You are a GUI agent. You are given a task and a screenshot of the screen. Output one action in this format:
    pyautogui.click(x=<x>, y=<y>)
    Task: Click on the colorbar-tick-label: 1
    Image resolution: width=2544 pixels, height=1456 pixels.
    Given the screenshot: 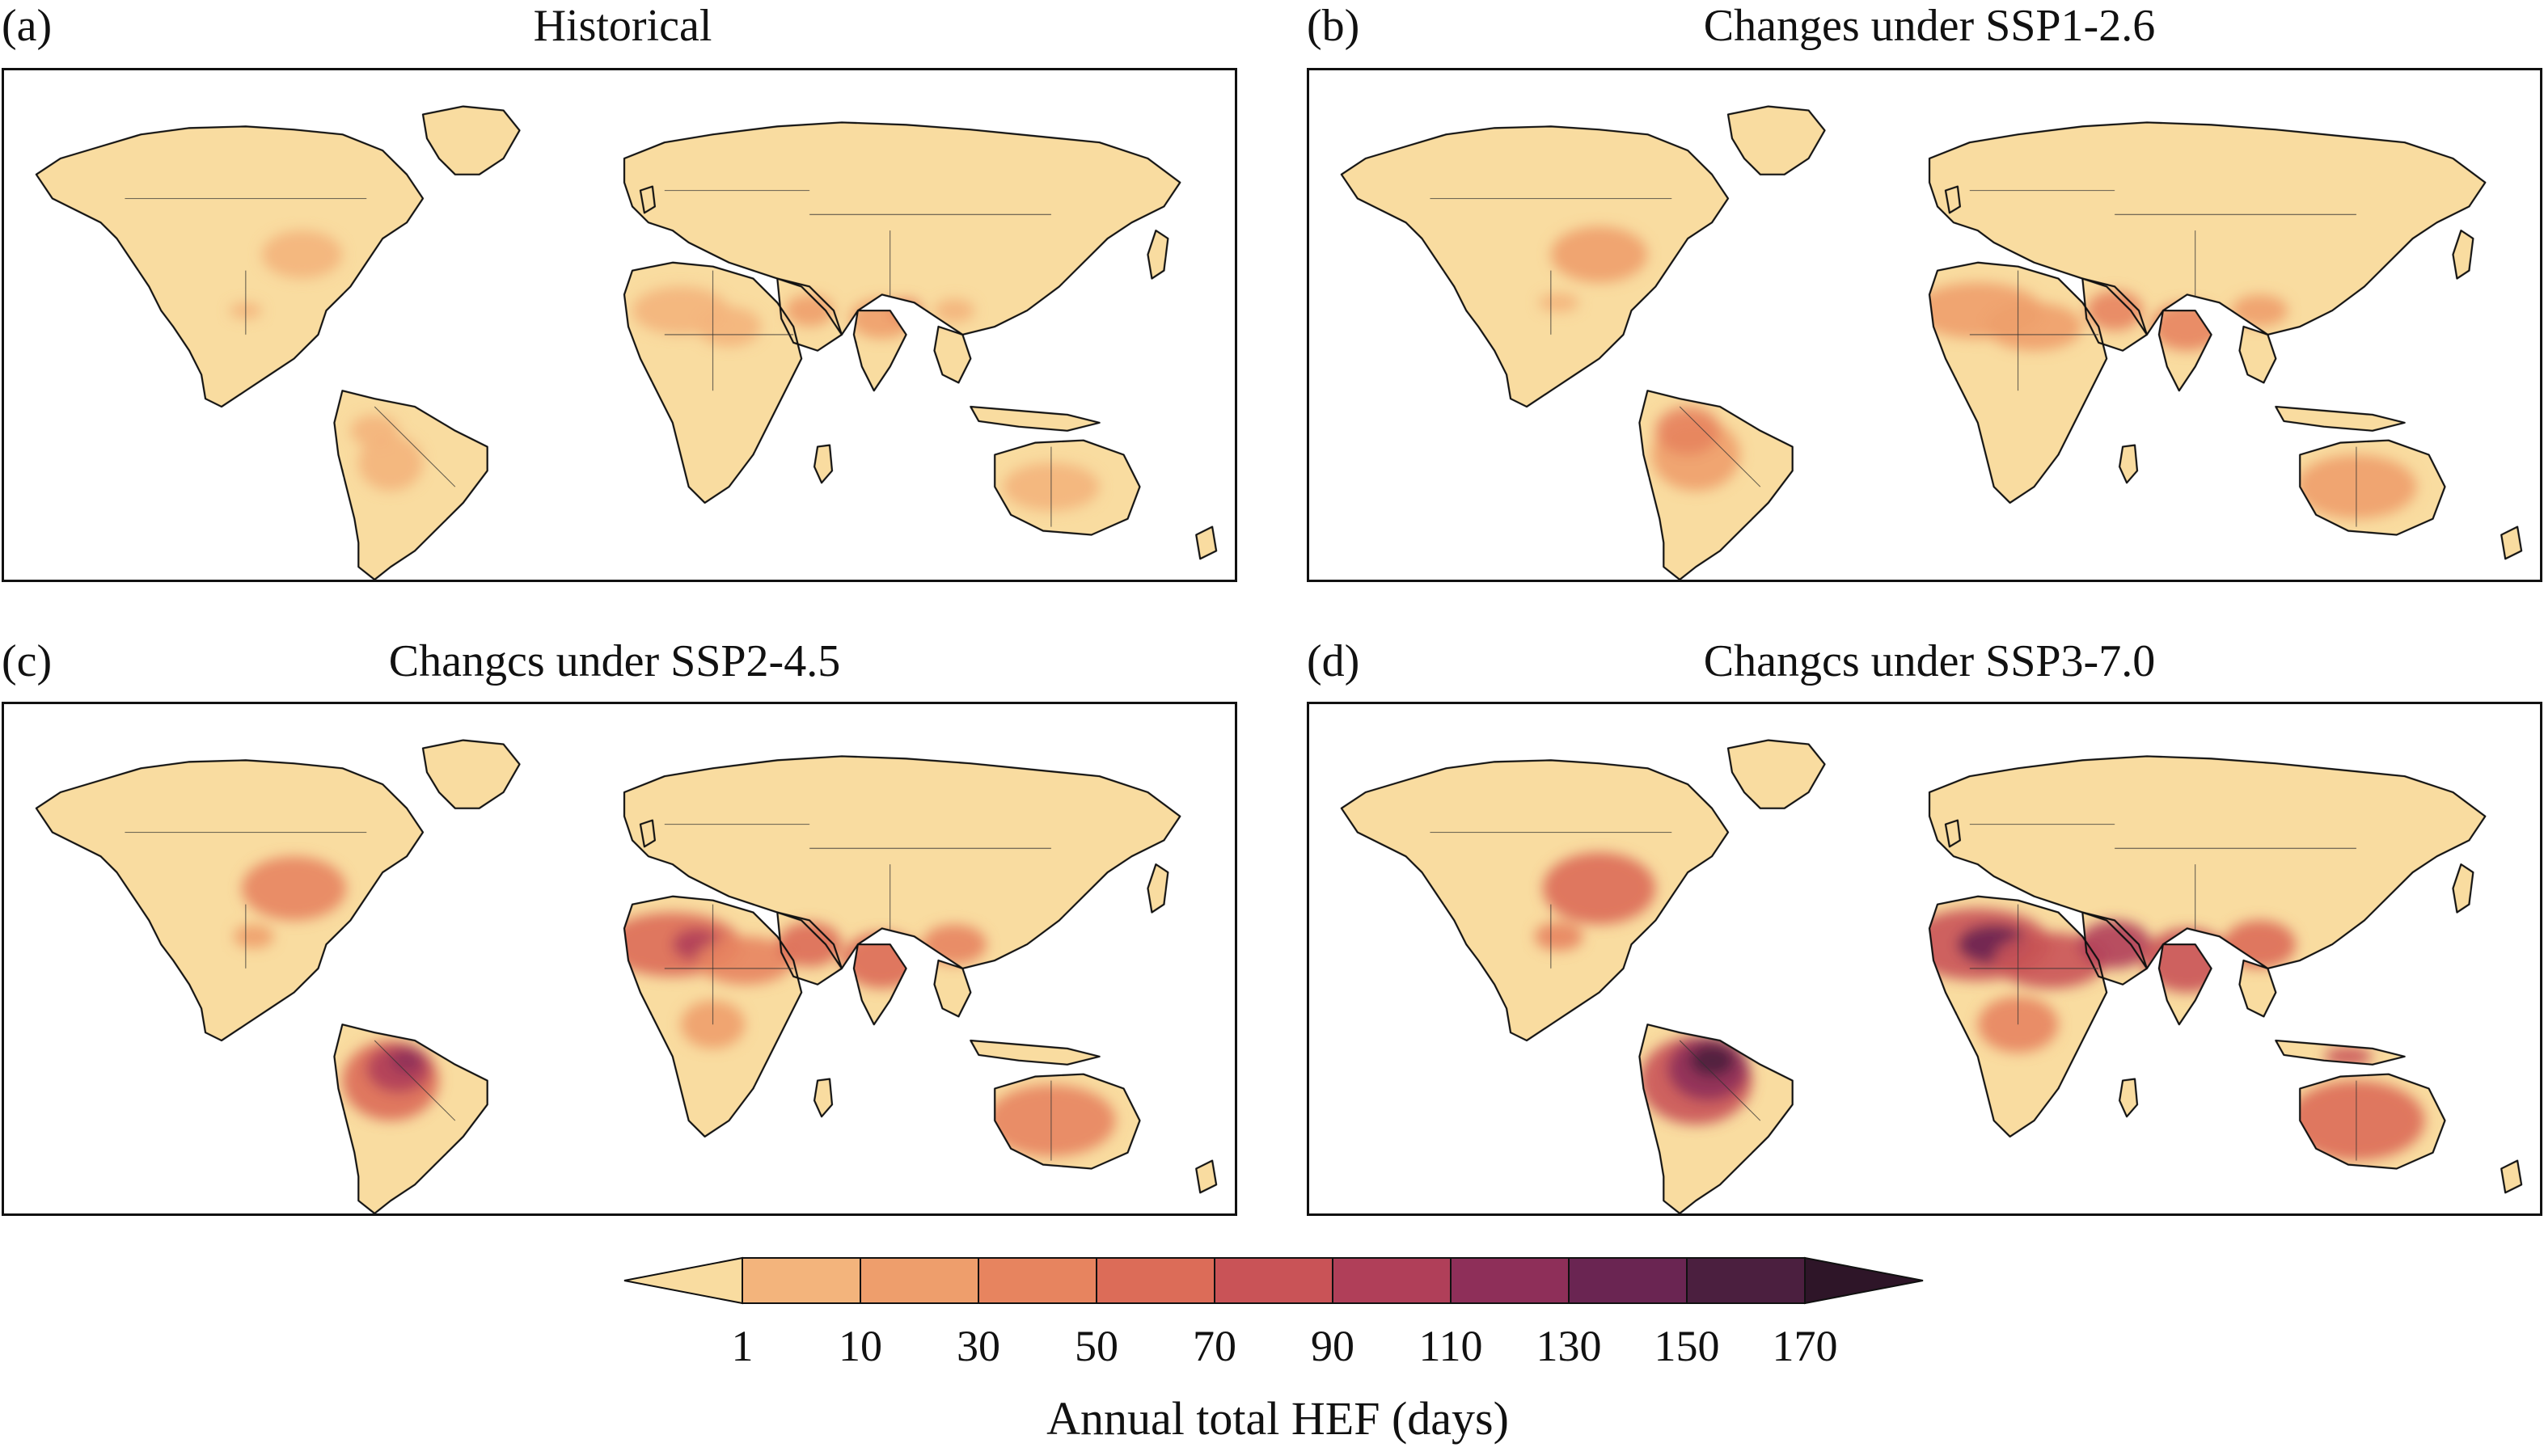 What is the action you would take?
    pyautogui.click(x=742, y=1346)
    